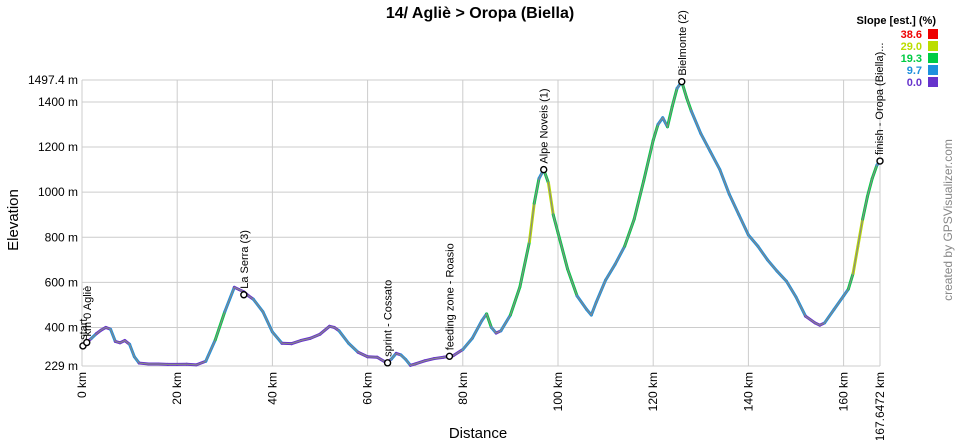  What do you see at coordinates (911, 35) in the screenshot?
I see `legend-value-0: 38.6` at bounding box center [911, 35].